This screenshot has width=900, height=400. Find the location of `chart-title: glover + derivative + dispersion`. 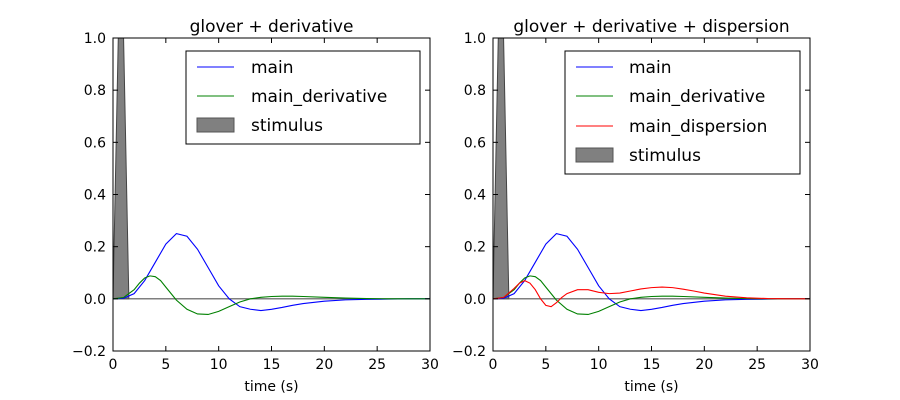

chart-title: glover + derivative + dispersion is located at coordinates (651, 27).